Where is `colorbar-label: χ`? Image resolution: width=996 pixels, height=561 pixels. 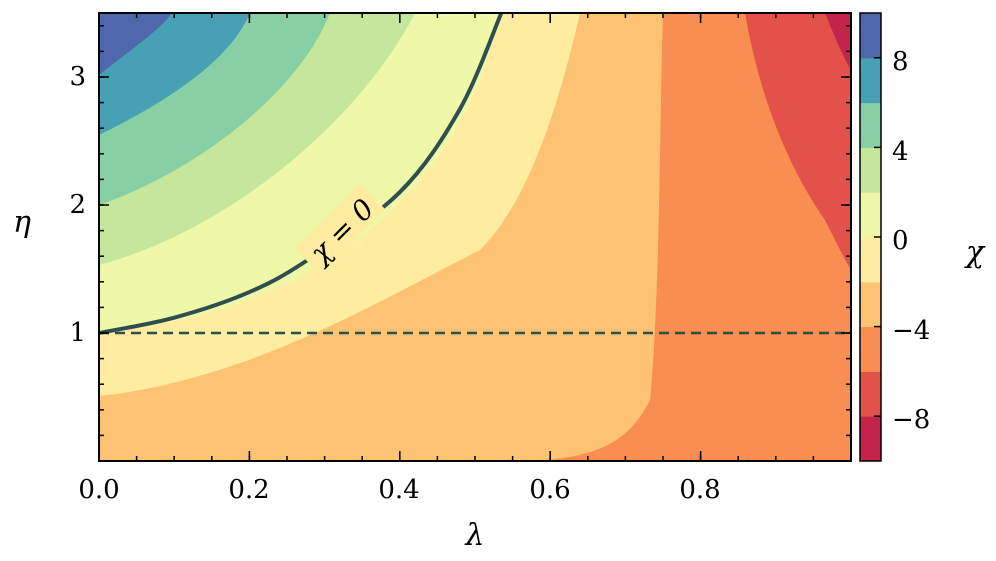
colorbar-label: χ is located at coordinates (975, 252).